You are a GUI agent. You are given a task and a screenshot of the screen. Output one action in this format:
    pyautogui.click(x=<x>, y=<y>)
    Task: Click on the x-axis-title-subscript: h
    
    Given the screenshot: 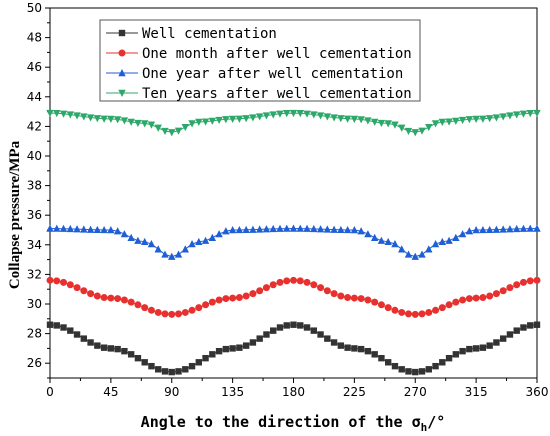 What is the action you would take?
    pyautogui.click(x=424, y=427)
    